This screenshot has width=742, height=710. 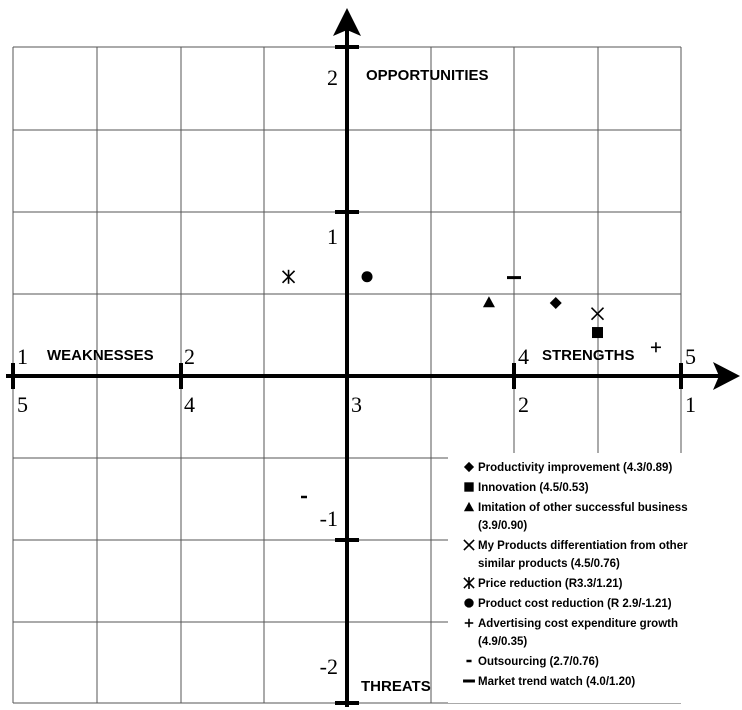 I want to click on legend-item-label: Advertising cost expenditure growth, so click(x=578, y=624).